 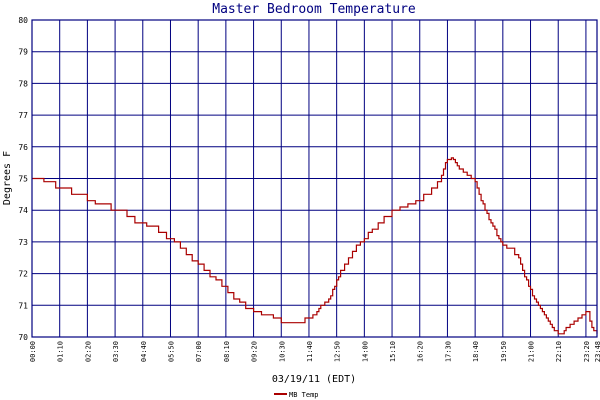 I want to click on y-tick-label: 76, so click(x=23, y=147).